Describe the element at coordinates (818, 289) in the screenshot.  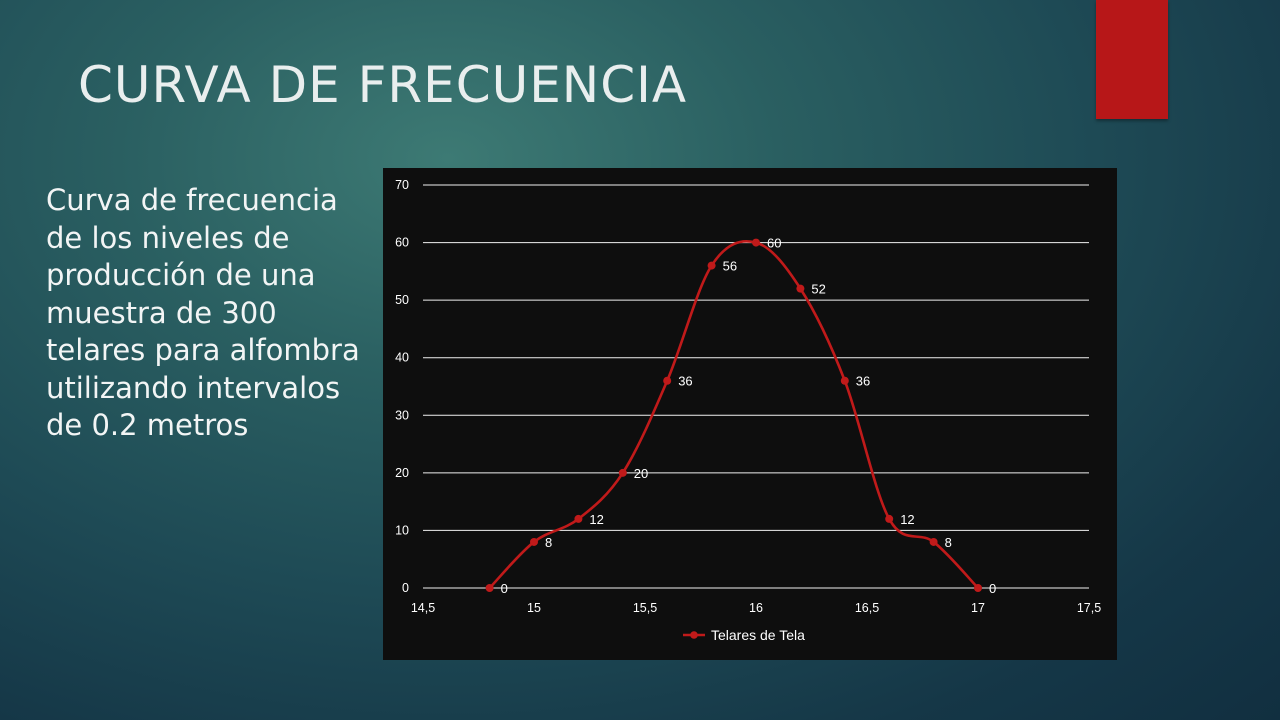
I see `data-label: 52` at that location.